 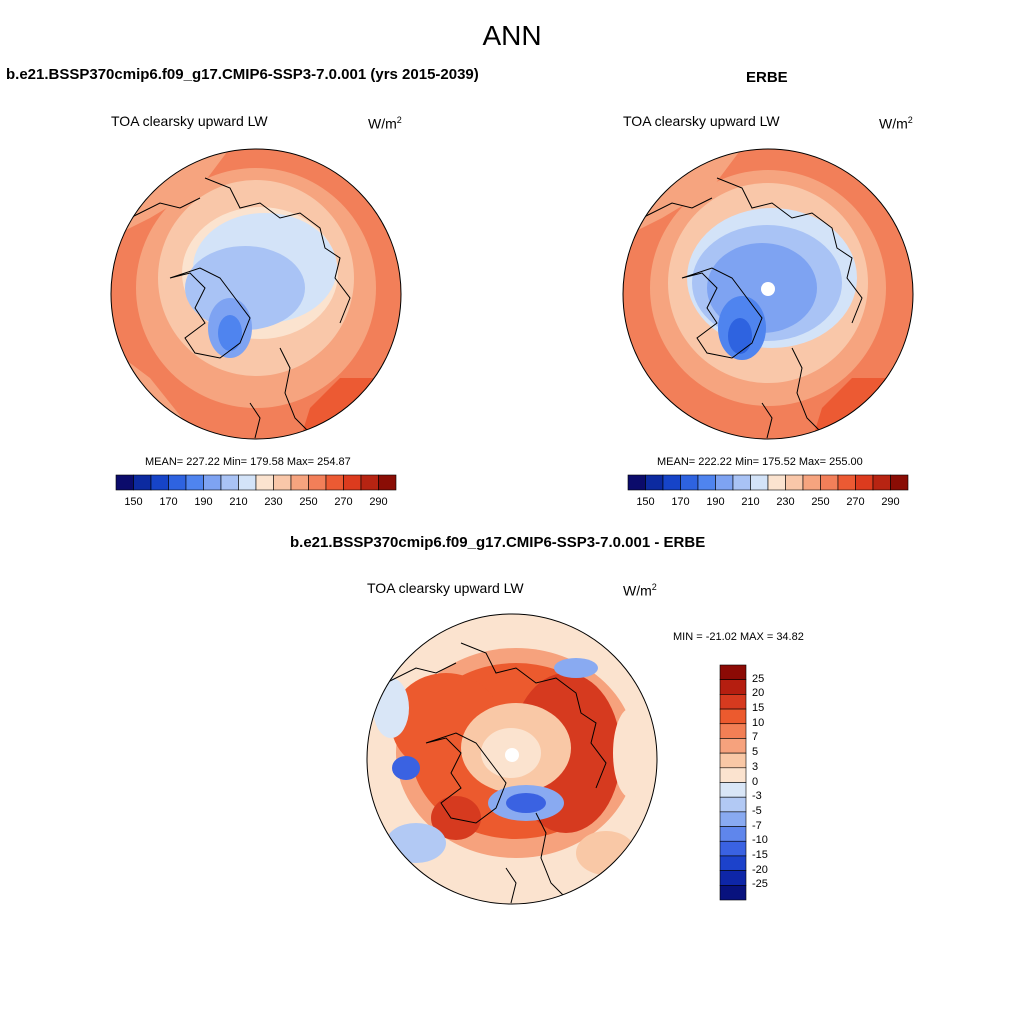 I want to click on obs-stats: MEAN= 222.22 Min= 175.52 Max= 255.00, so click(x=760, y=462).